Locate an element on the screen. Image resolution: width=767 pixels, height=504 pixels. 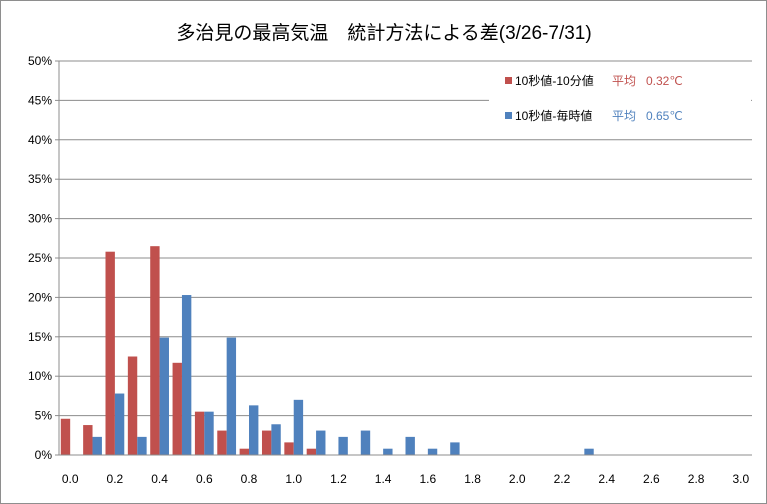
y-tick-label: 20% is located at coordinates (40, 297).